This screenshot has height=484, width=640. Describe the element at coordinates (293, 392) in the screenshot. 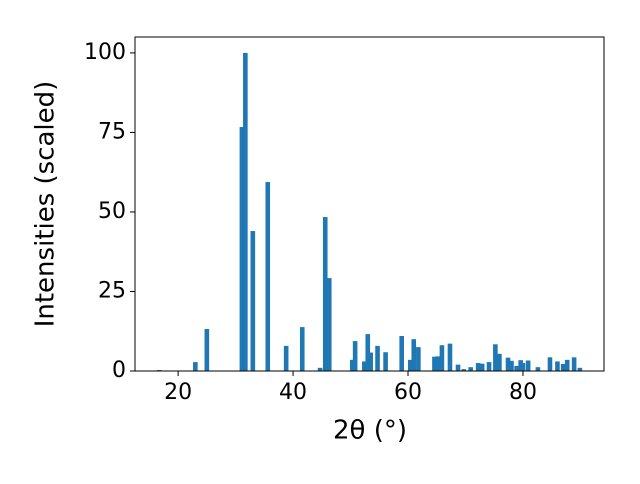

I see `x-tick-label: 40` at that location.